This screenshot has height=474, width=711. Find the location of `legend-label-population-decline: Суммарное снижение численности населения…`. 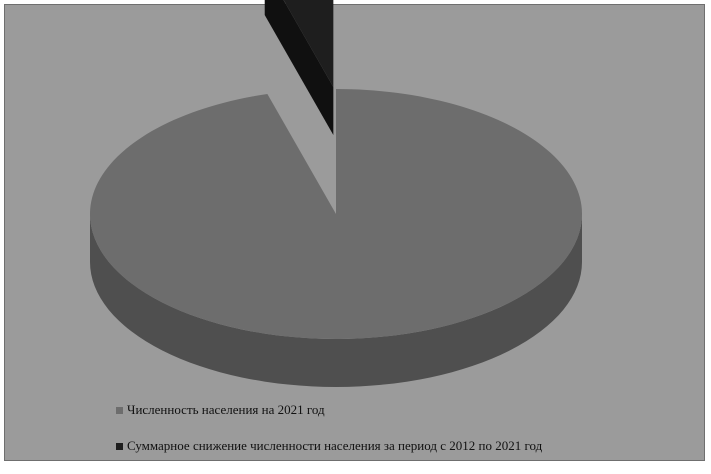

legend-label-population-decline: Суммарное снижение численности населения… is located at coordinates (335, 445).